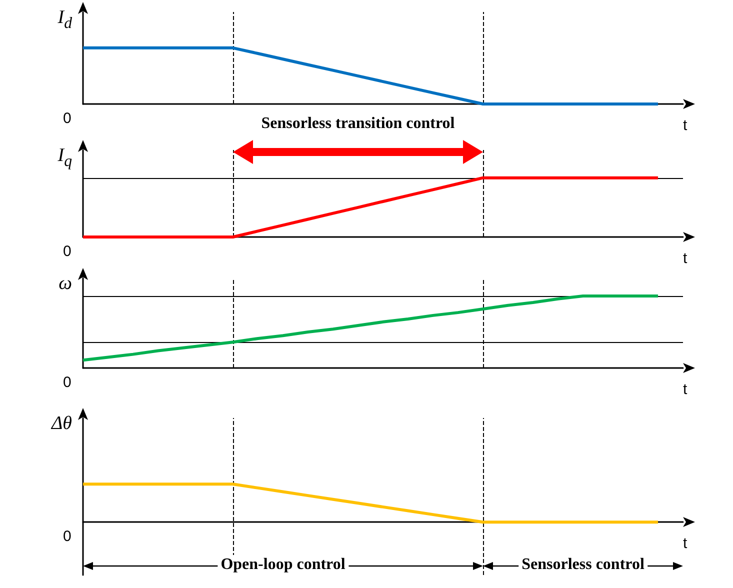 This screenshot has height=588, width=733. What do you see at coordinates (65, 20) in the screenshot?
I see `y-axis-title: I$_{d}$` at bounding box center [65, 20].